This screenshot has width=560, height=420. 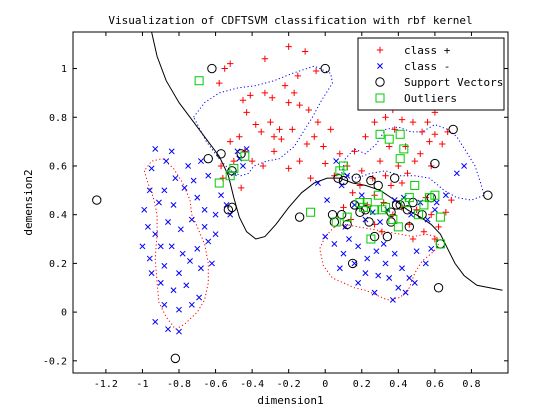 I want to click on y-tick-label: 0, so click(x=64, y=313).